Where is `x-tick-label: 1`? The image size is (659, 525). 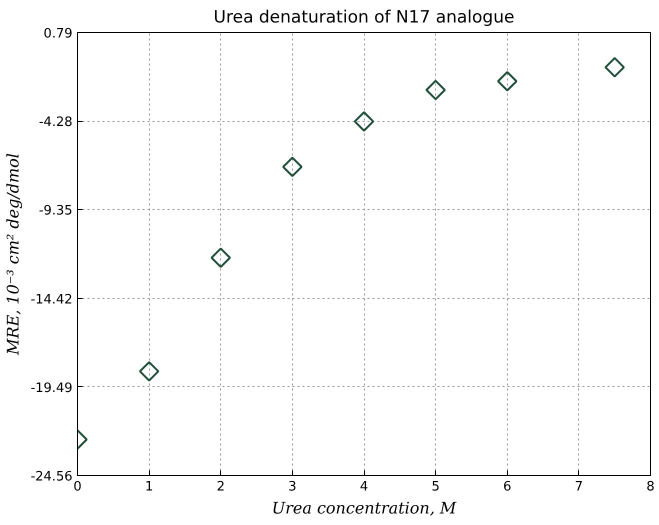
x-tick-label: 1 is located at coordinates (149, 487).